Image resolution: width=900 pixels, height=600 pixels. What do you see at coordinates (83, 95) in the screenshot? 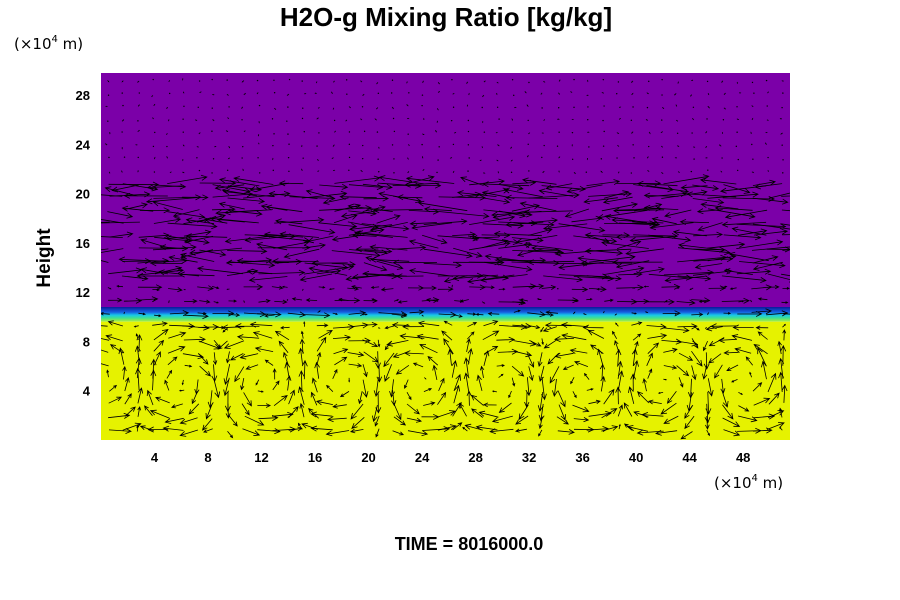
I see `y-tick-label: 28` at bounding box center [83, 95].